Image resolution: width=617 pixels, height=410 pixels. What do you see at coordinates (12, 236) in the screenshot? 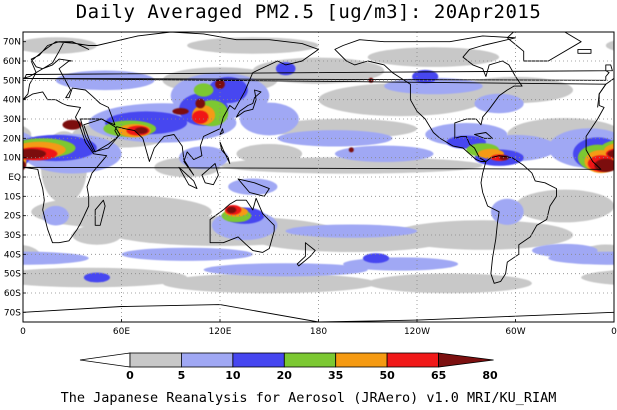
I see `lat-tick-label: 30S` at bounding box center [12, 236].